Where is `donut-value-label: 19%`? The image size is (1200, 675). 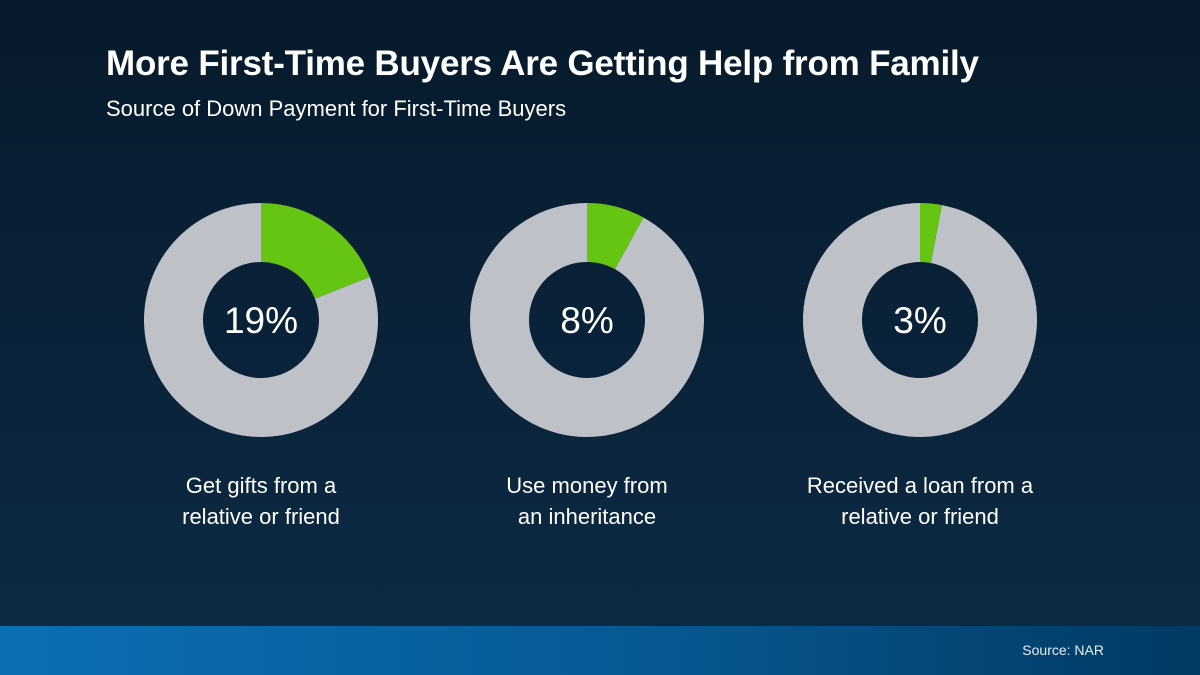 donut-value-label: 19% is located at coordinates (261, 320).